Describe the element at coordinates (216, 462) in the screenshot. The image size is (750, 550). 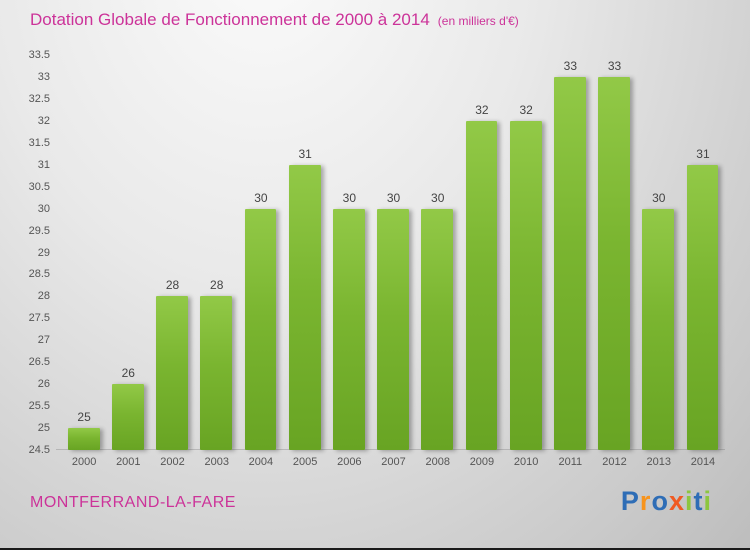
I see `x-axis-year-label: 2003` at that location.